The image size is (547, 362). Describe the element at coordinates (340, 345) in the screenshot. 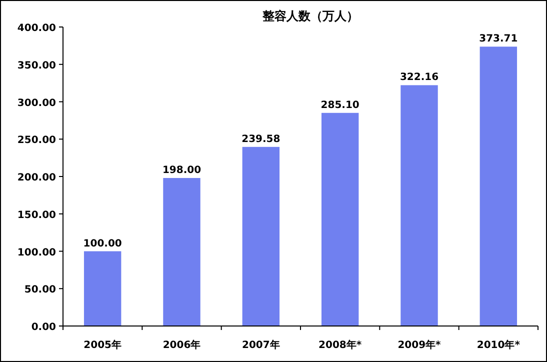

I see `x-tick-label: 2008年*` at that location.